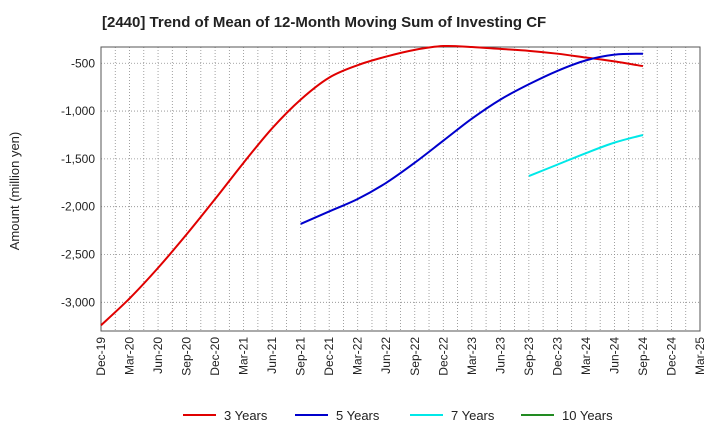 Image resolution: width=720 pixels, height=440 pixels. What do you see at coordinates (101, 356) in the screenshot?
I see `x-tick-label: Dec-19` at bounding box center [101, 356].